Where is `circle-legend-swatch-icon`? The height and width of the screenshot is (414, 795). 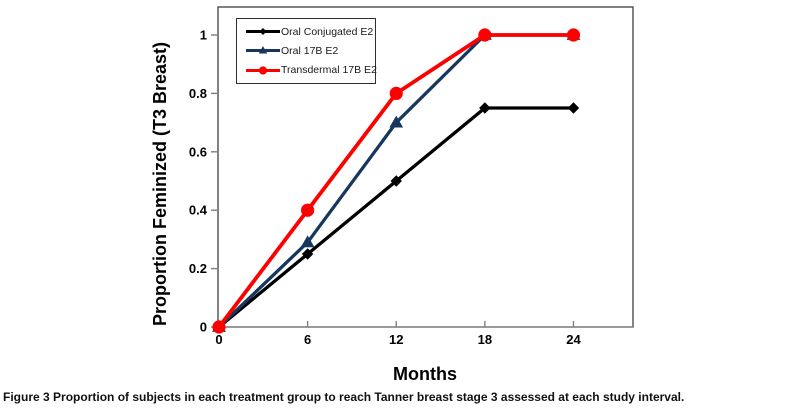
circle-legend-swatch-icon is located at coordinates (263, 70).